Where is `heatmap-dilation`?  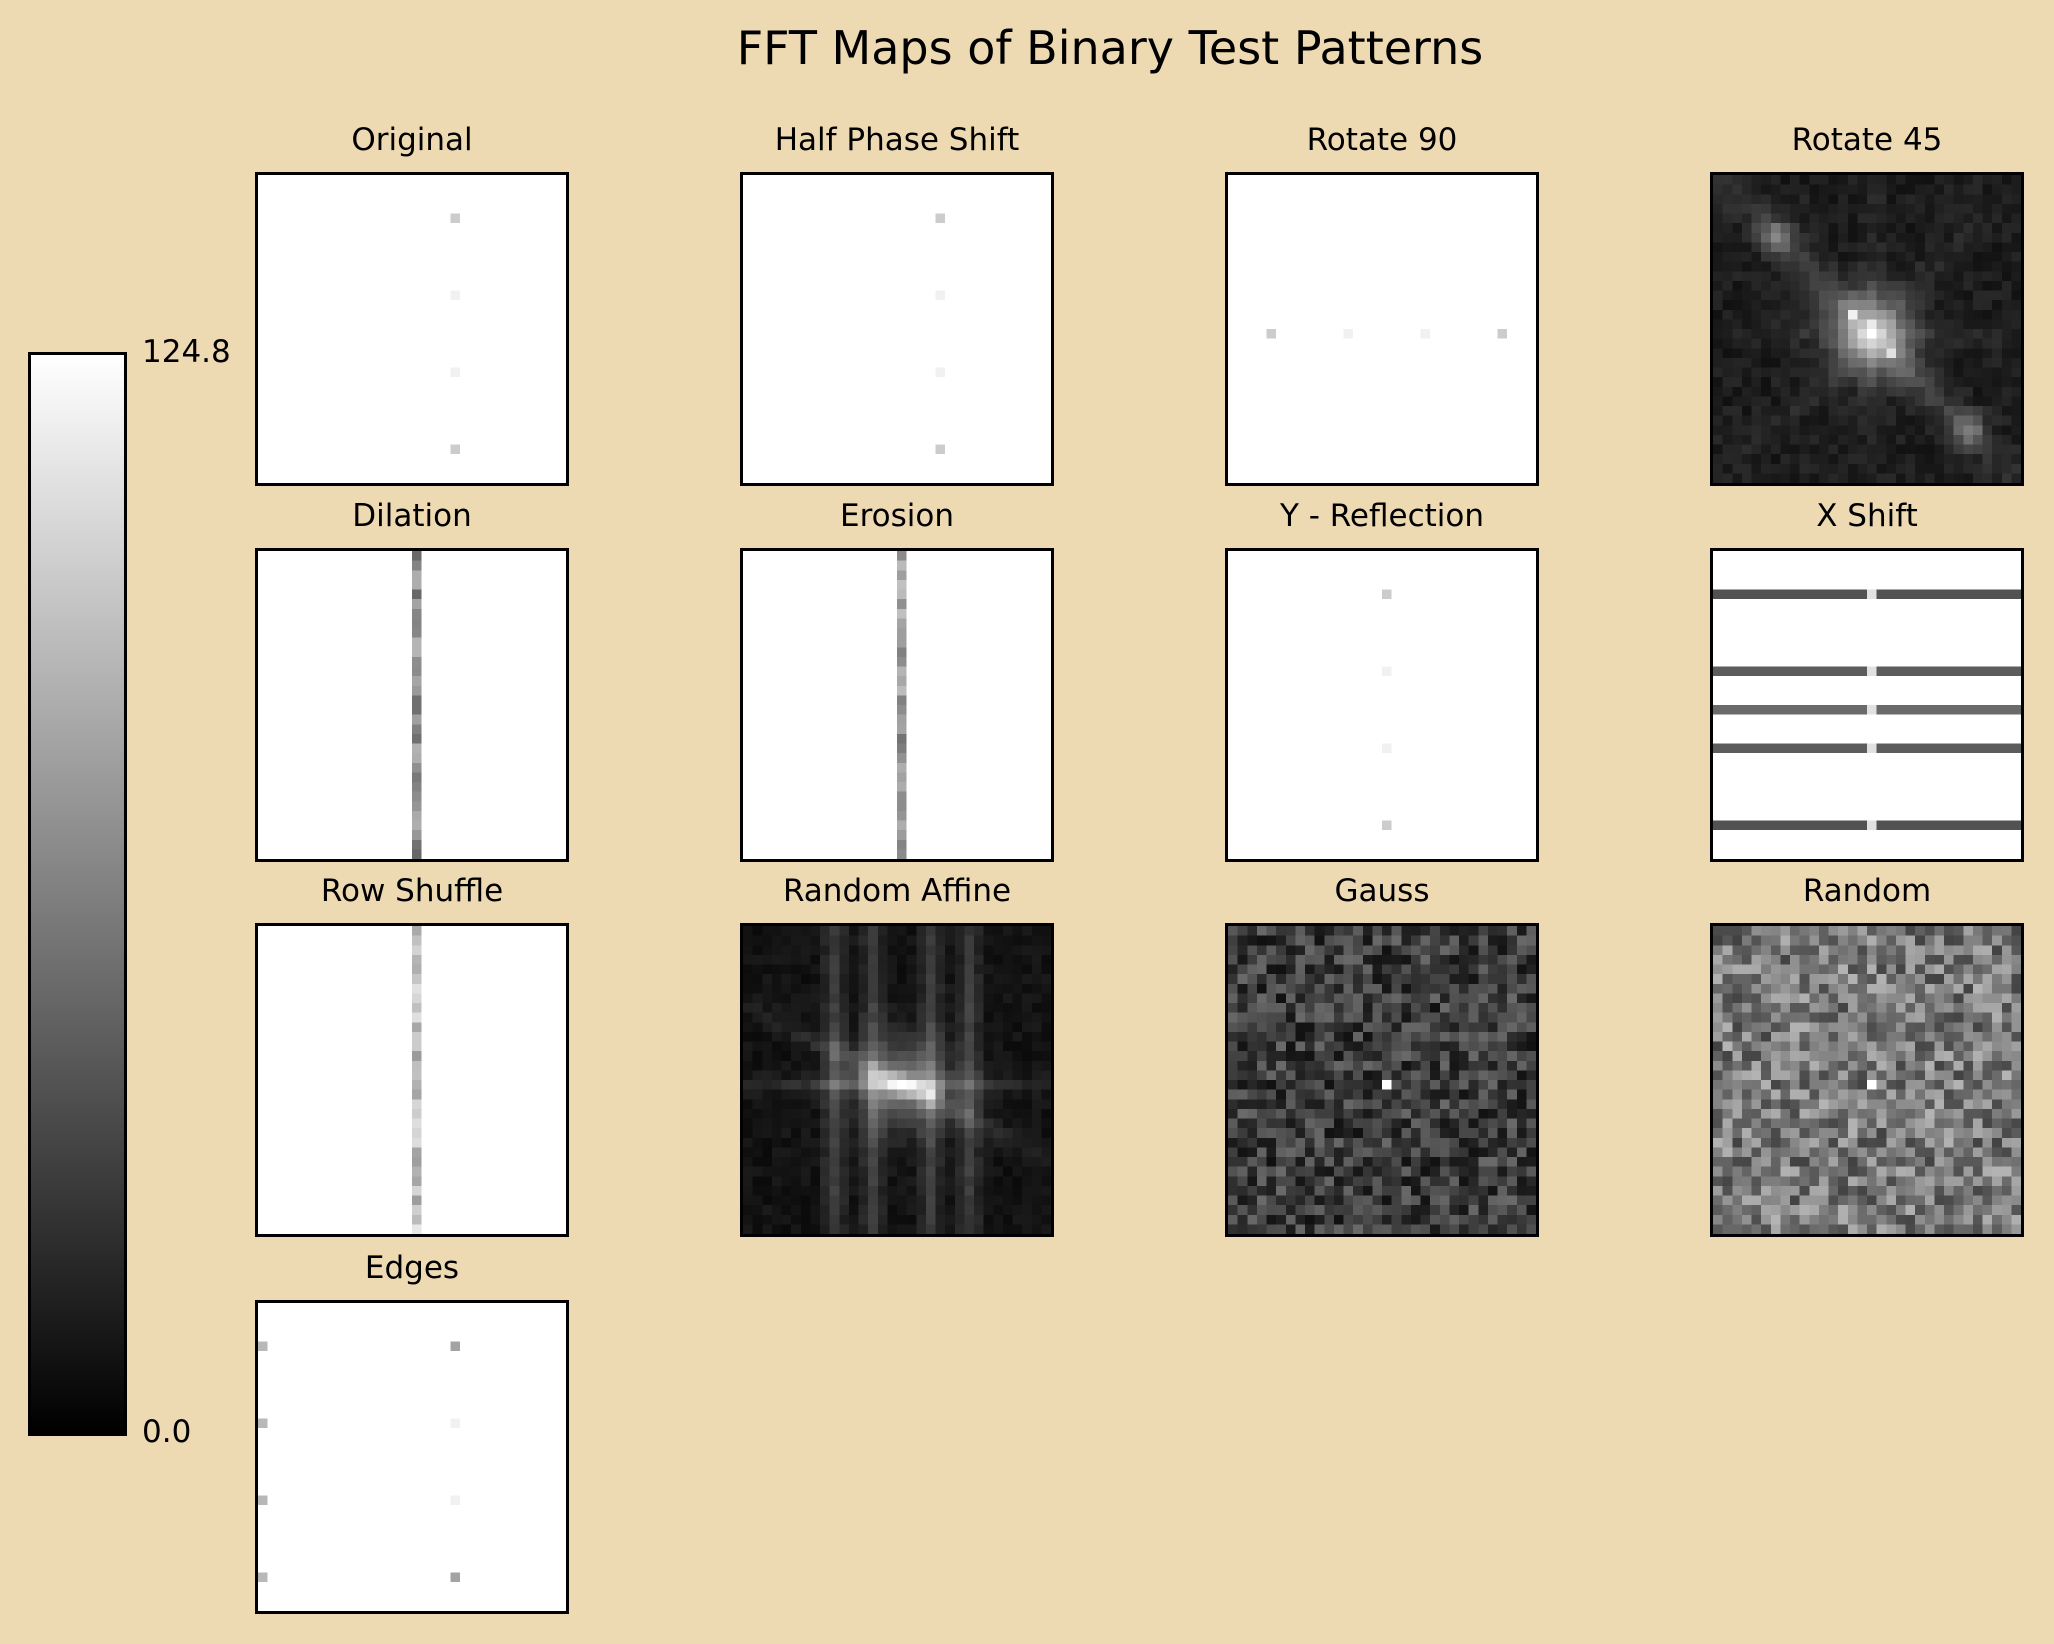 heatmap-dilation is located at coordinates (412, 705).